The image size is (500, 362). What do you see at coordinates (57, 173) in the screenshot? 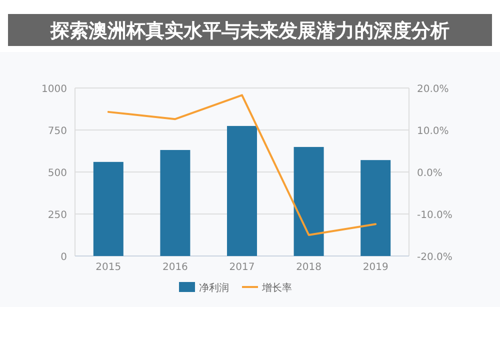
I see `y-tick-label: 500` at bounding box center [57, 173].